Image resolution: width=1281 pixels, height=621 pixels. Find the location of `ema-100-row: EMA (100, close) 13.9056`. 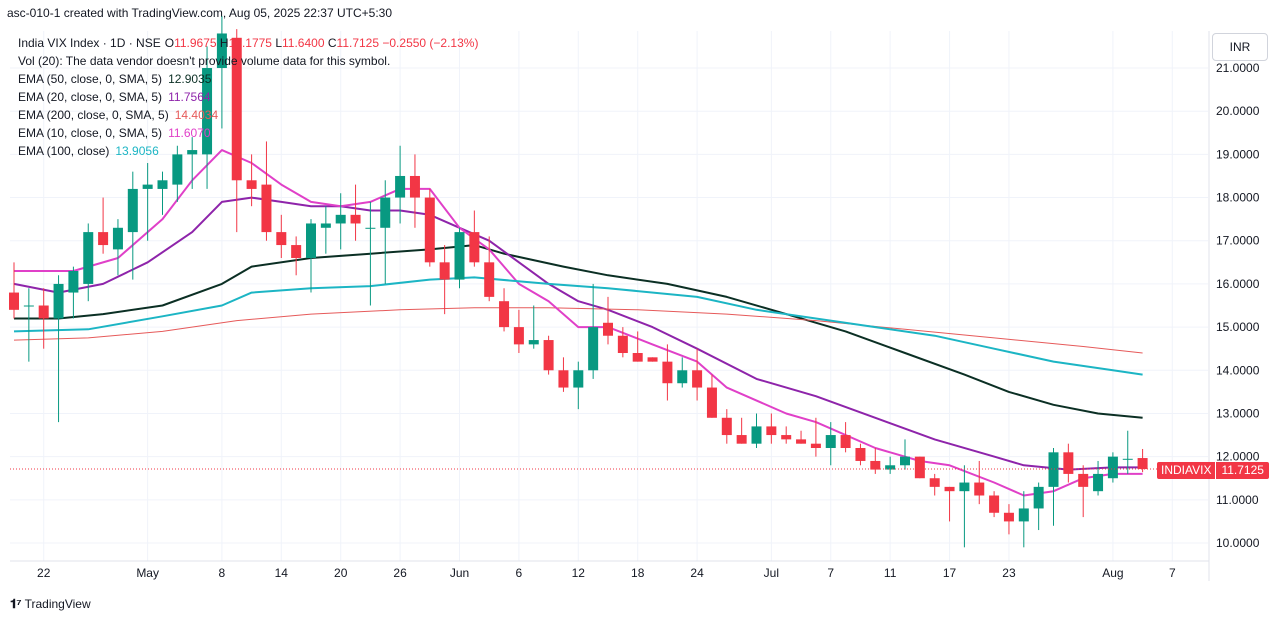

ema-100-row: EMA (100, close) 13.9056 is located at coordinates (88, 151).